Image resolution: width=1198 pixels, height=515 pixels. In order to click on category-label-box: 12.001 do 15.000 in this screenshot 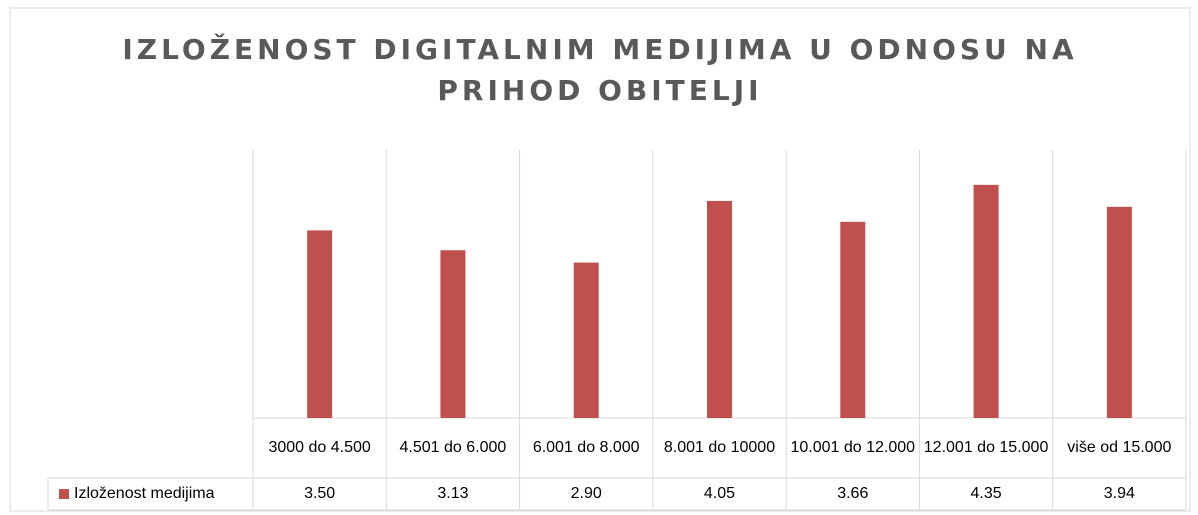, I will do `click(986, 447)`.